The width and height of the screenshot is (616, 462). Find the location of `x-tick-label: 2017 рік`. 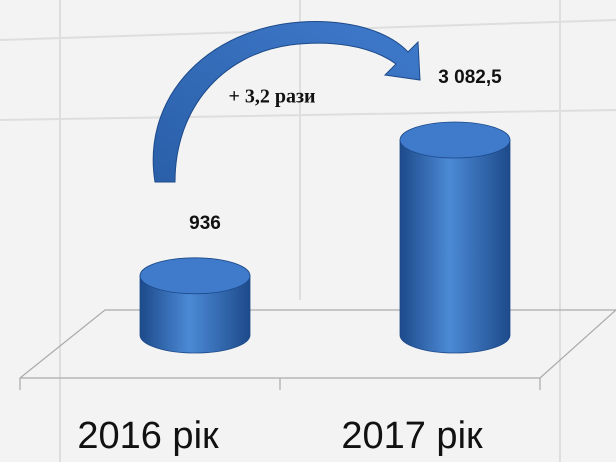

x-tick-label: 2017 рік is located at coordinates (412, 436).